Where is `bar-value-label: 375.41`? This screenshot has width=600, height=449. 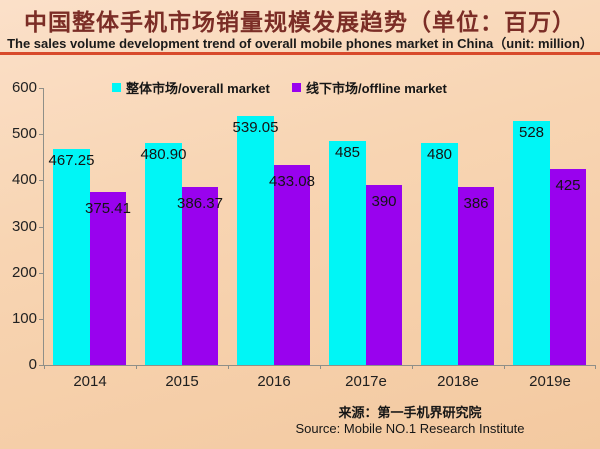
bar-value-label: 375.41 is located at coordinates (108, 208).